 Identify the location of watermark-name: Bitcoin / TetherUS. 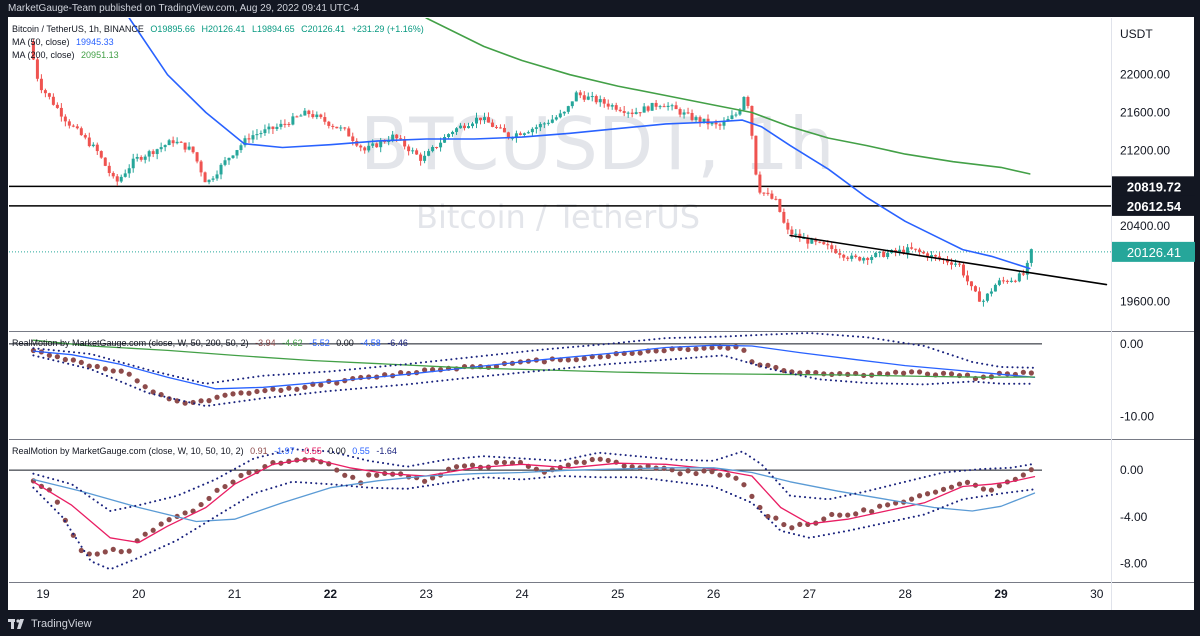
(558, 217).